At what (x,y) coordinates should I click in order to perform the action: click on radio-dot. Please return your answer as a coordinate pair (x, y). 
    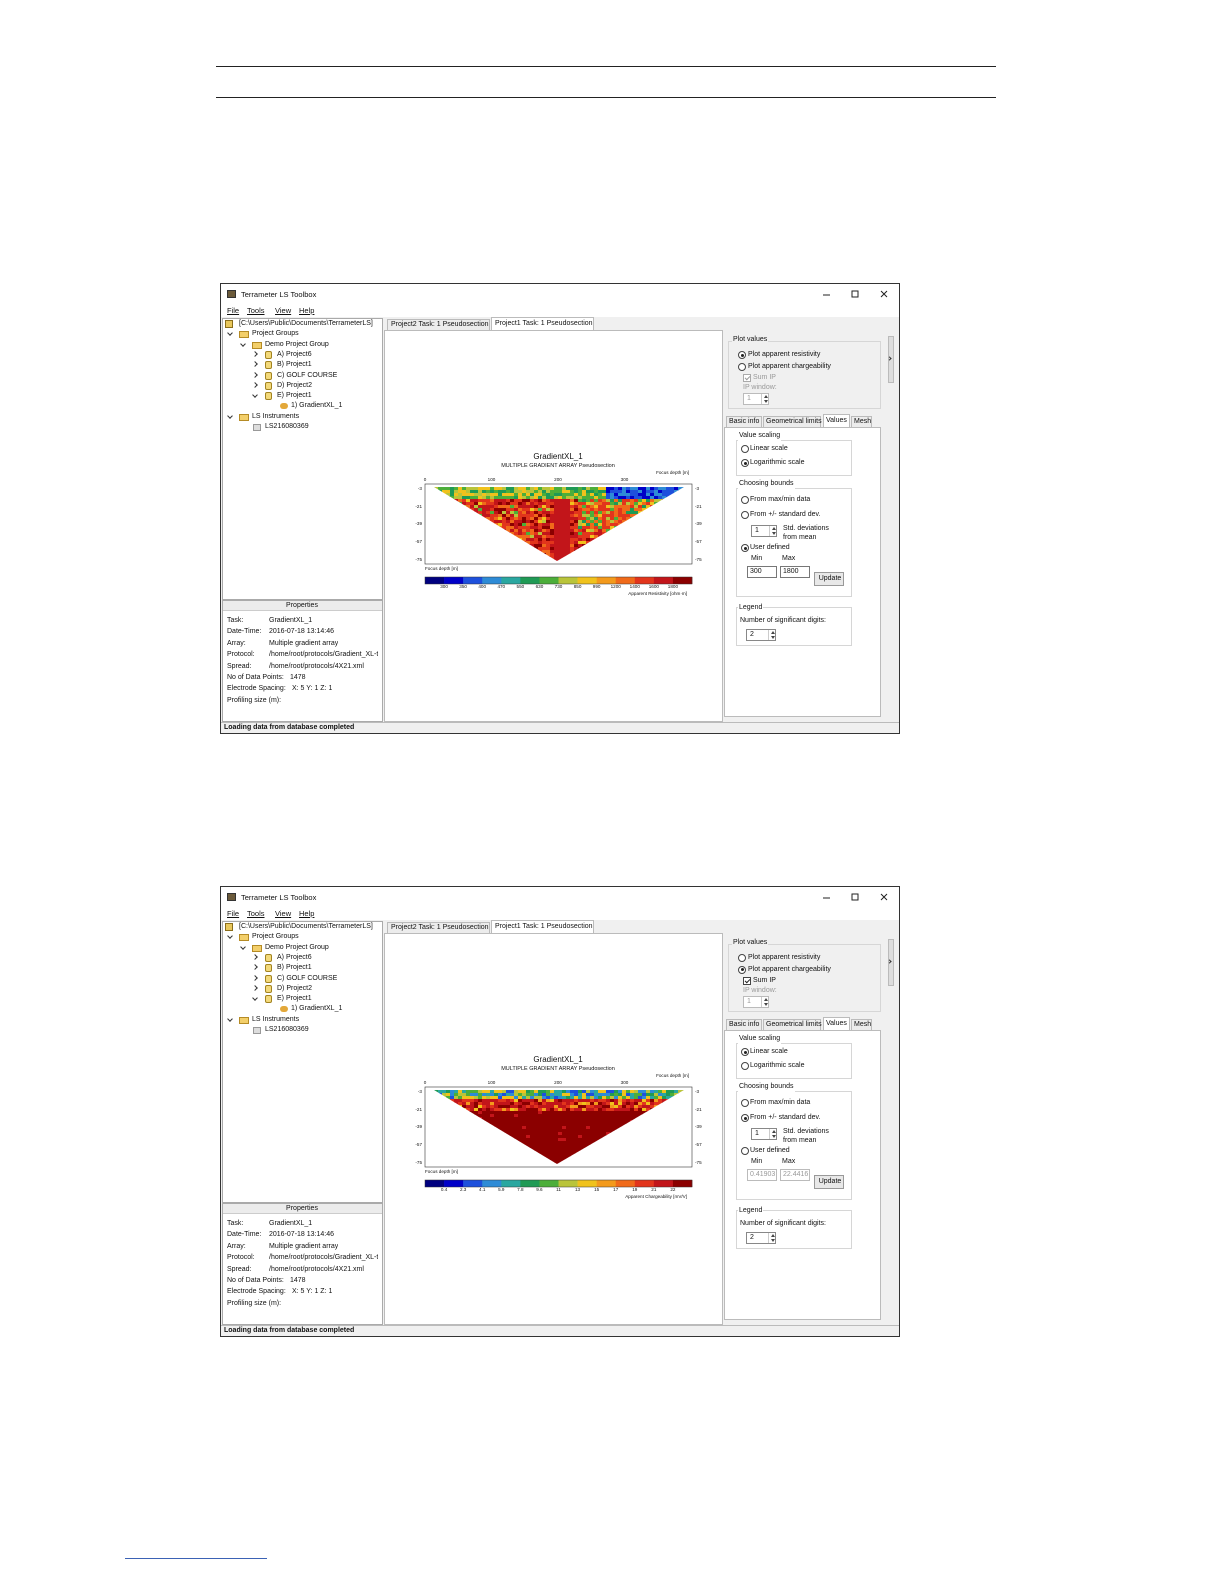
    Looking at the image, I should click on (742, 969).